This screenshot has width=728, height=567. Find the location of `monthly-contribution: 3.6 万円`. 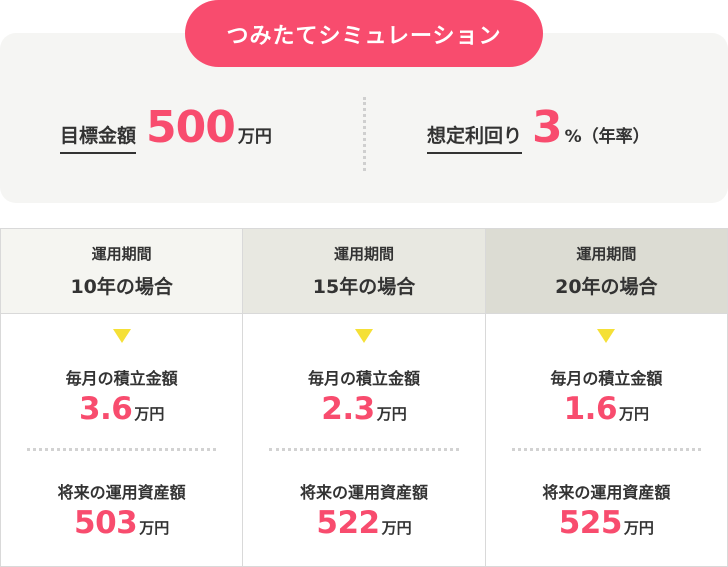

monthly-contribution: 3.6 万円 is located at coordinates (121, 409).